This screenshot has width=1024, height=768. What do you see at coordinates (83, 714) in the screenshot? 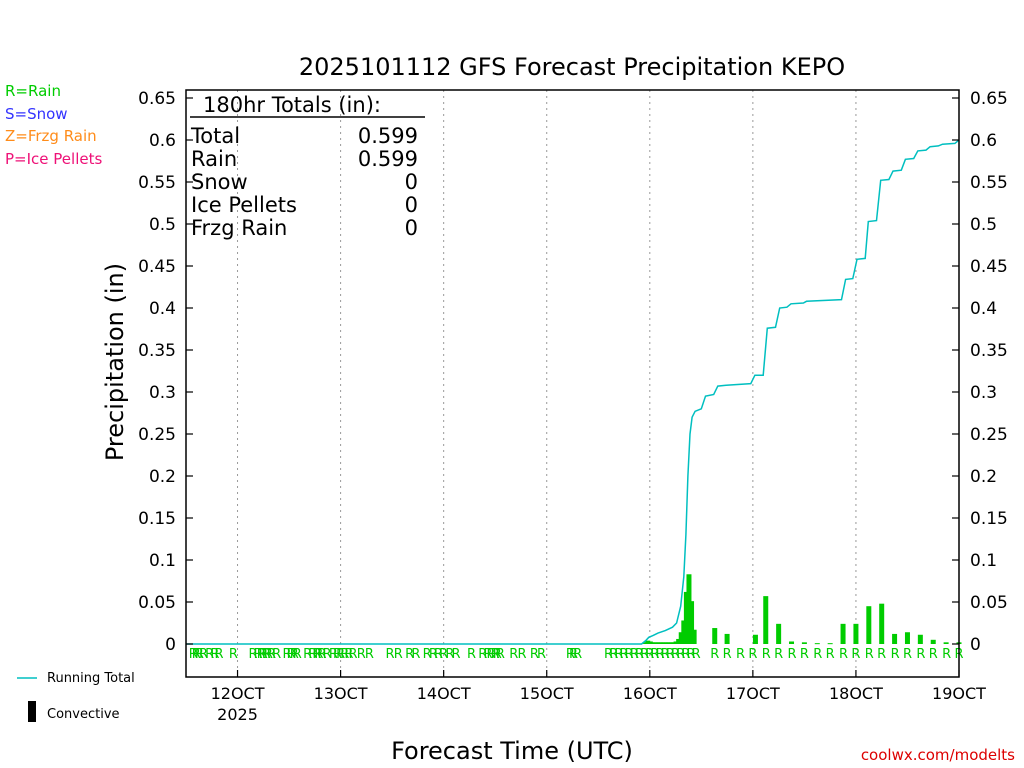
I see `convective-legend-label: Convective` at bounding box center [83, 714].